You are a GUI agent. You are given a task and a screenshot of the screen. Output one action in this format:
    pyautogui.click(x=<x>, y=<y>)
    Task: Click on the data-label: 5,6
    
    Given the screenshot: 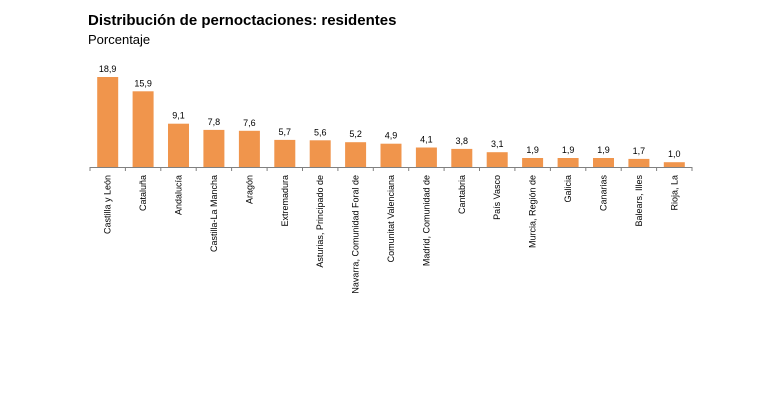 What is the action you would take?
    pyautogui.click(x=320, y=132)
    